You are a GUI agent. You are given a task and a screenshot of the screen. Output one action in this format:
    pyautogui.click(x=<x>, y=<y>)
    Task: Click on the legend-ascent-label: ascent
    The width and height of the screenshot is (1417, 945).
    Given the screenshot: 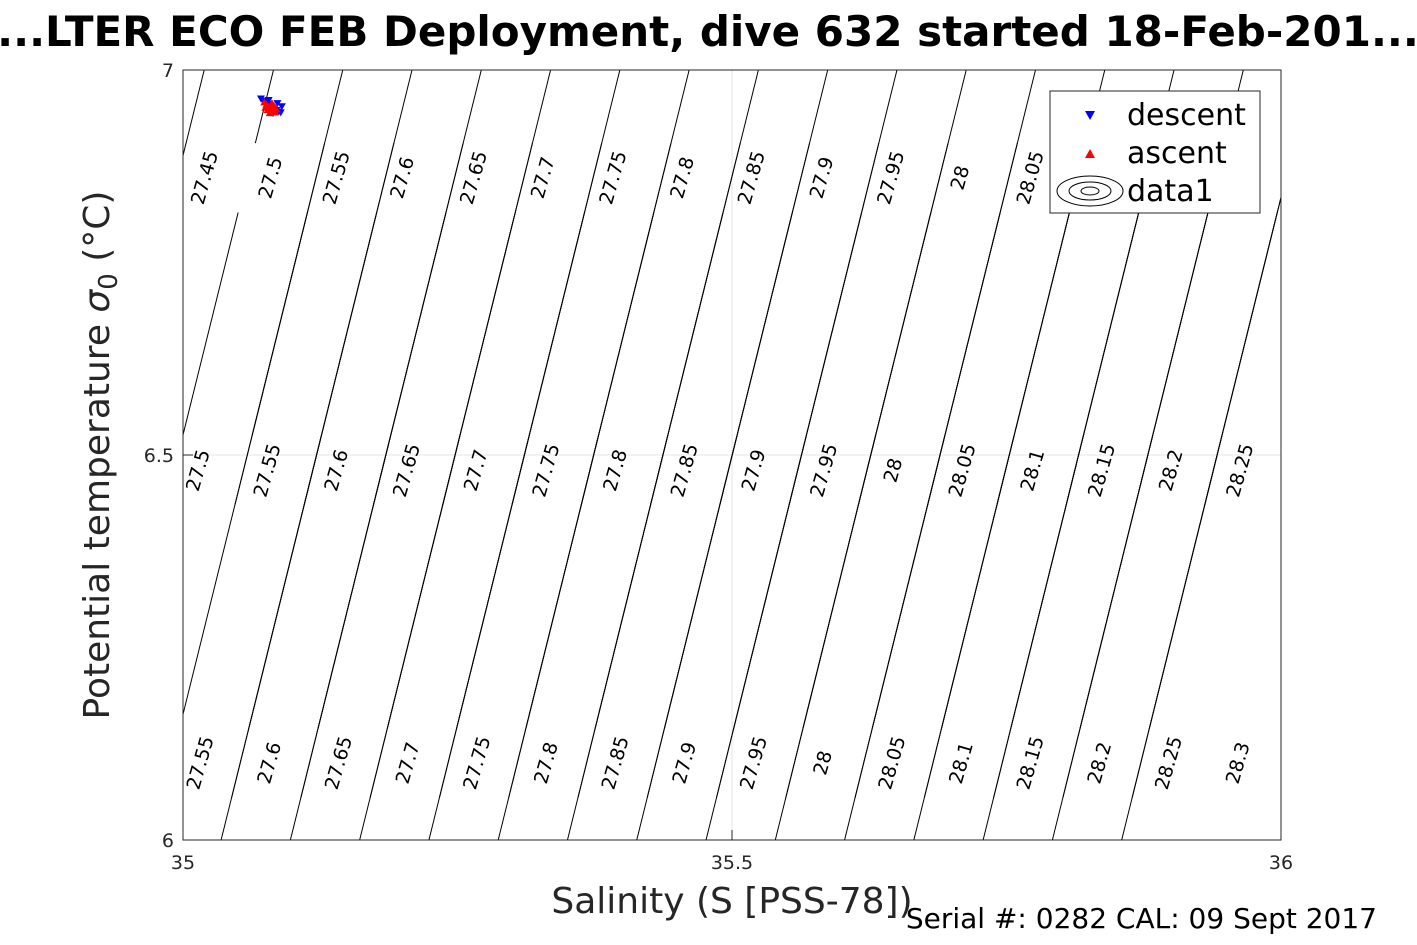 What is the action you would take?
    pyautogui.click(x=1177, y=153)
    